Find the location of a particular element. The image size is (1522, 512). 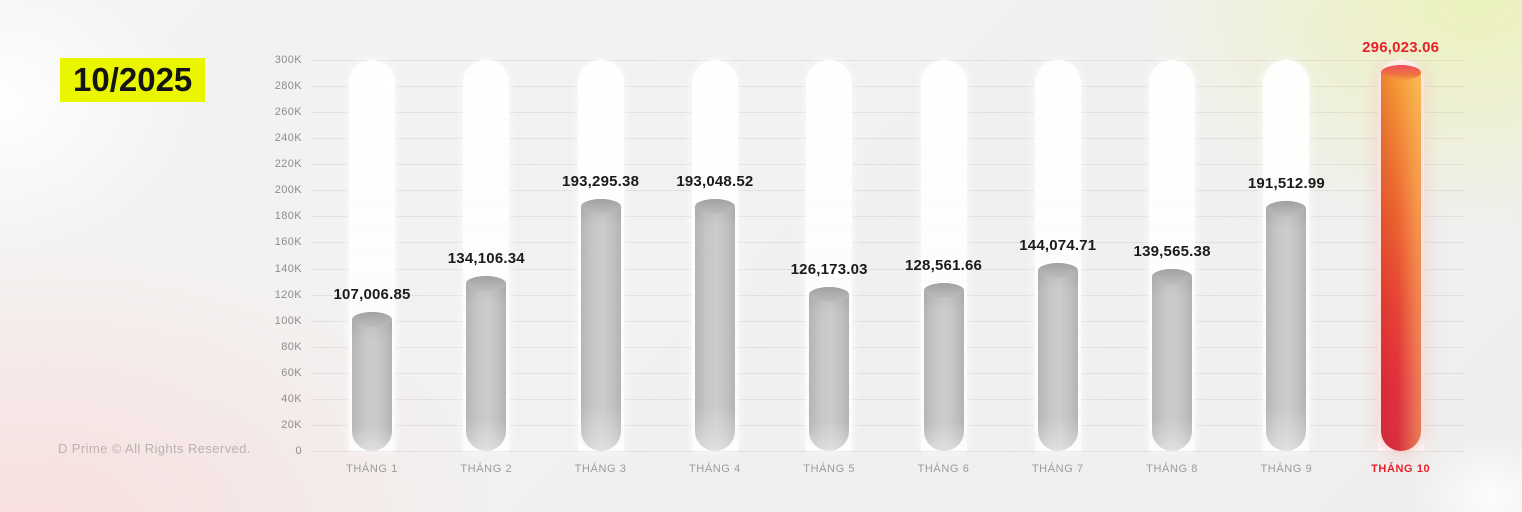

bar-value-label: 134,106.34 is located at coordinates (486, 259).